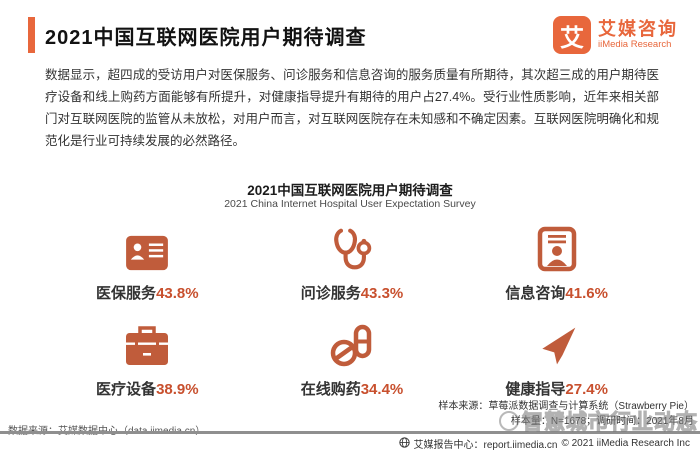 The height and width of the screenshot is (450, 700). I want to click on stat-label: 在线购药34.4%, so click(352, 388).